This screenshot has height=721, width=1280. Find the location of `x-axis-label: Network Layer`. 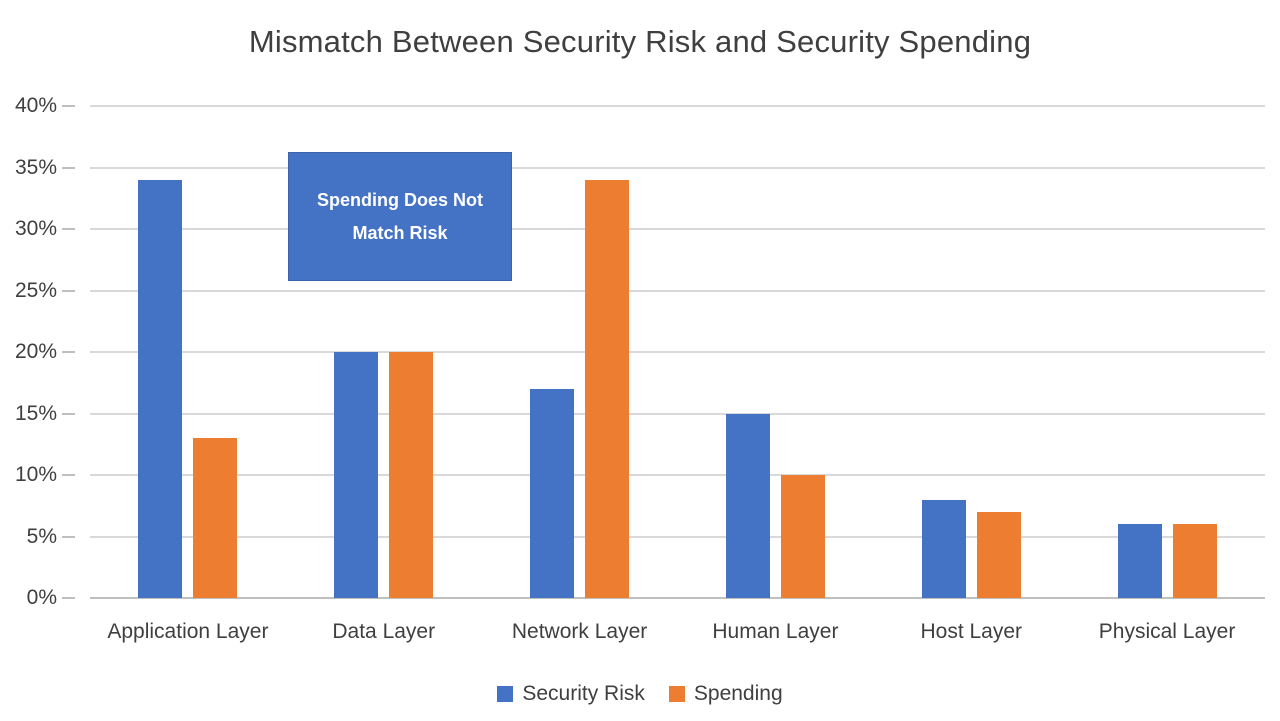

x-axis-label: Network Layer is located at coordinates (579, 631).